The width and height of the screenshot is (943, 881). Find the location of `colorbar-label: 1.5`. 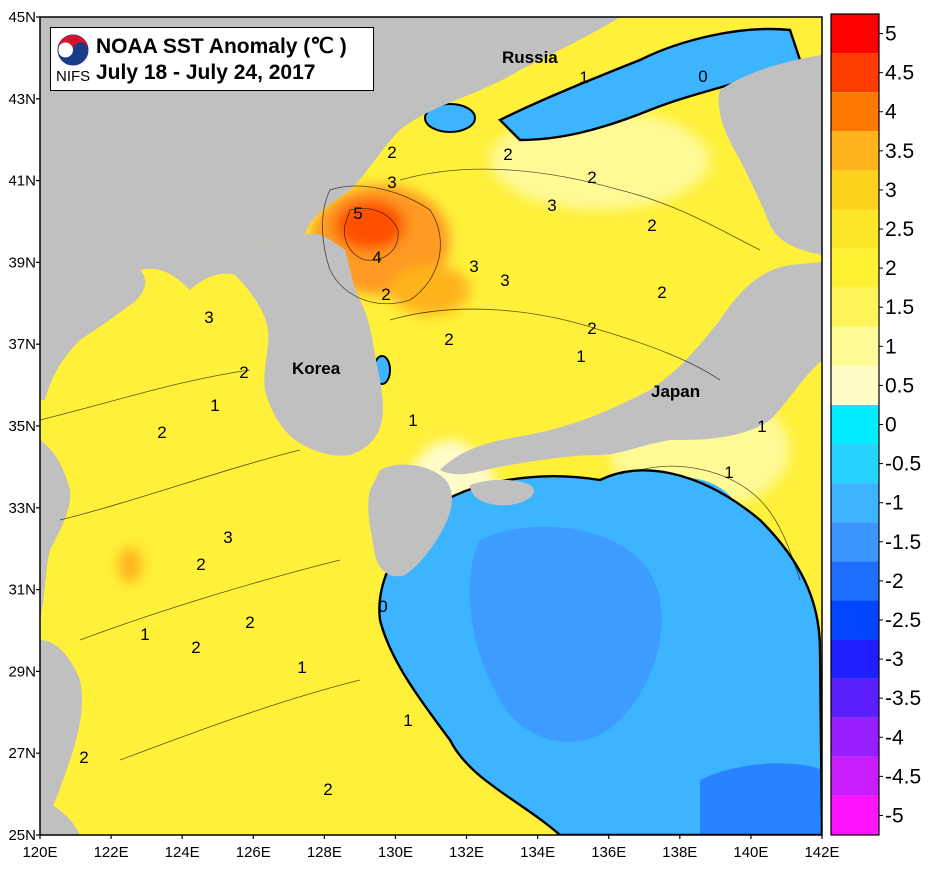

colorbar-label: 1.5 is located at coordinates (899, 307).